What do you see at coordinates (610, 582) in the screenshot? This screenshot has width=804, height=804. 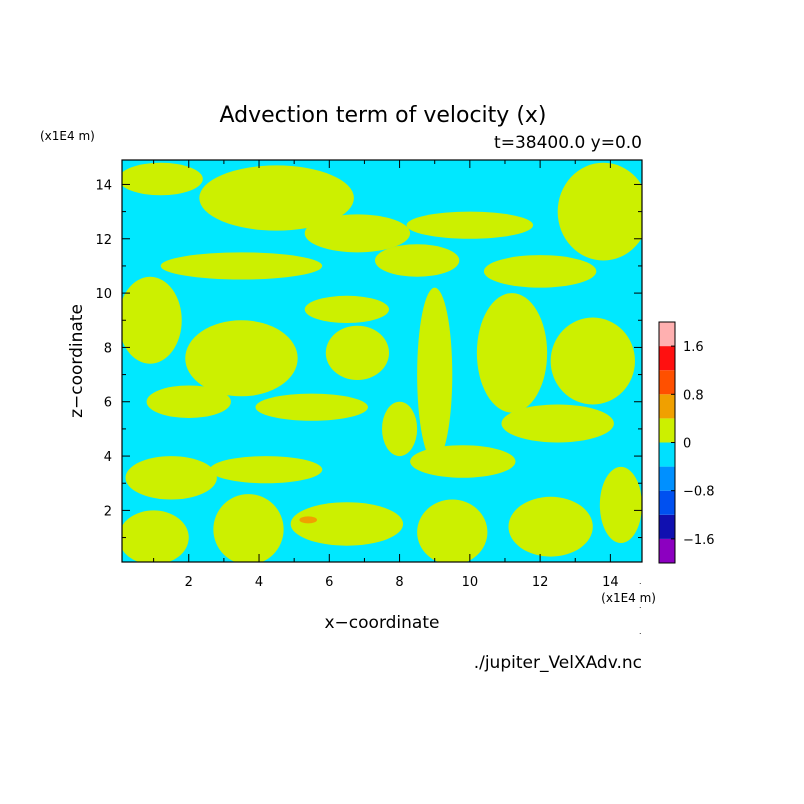 I see `x-tick-label: 14` at bounding box center [610, 582].